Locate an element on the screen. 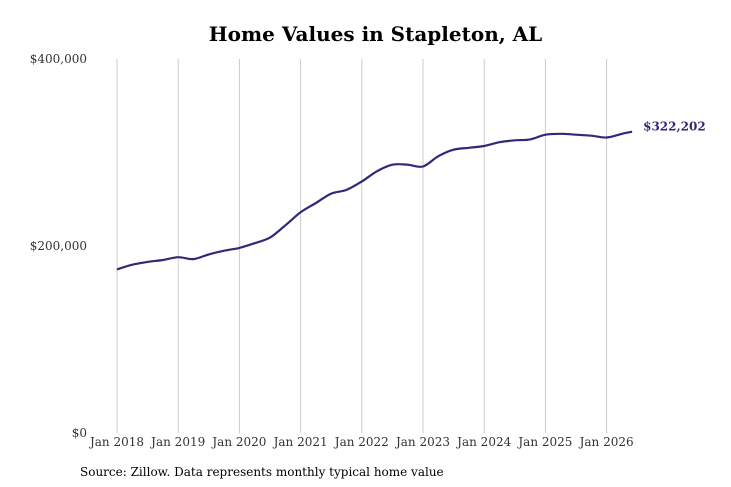 This screenshot has width=731, height=487. y-axis: $0 $200,000 $400,000 is located at coordinates (58, 246).